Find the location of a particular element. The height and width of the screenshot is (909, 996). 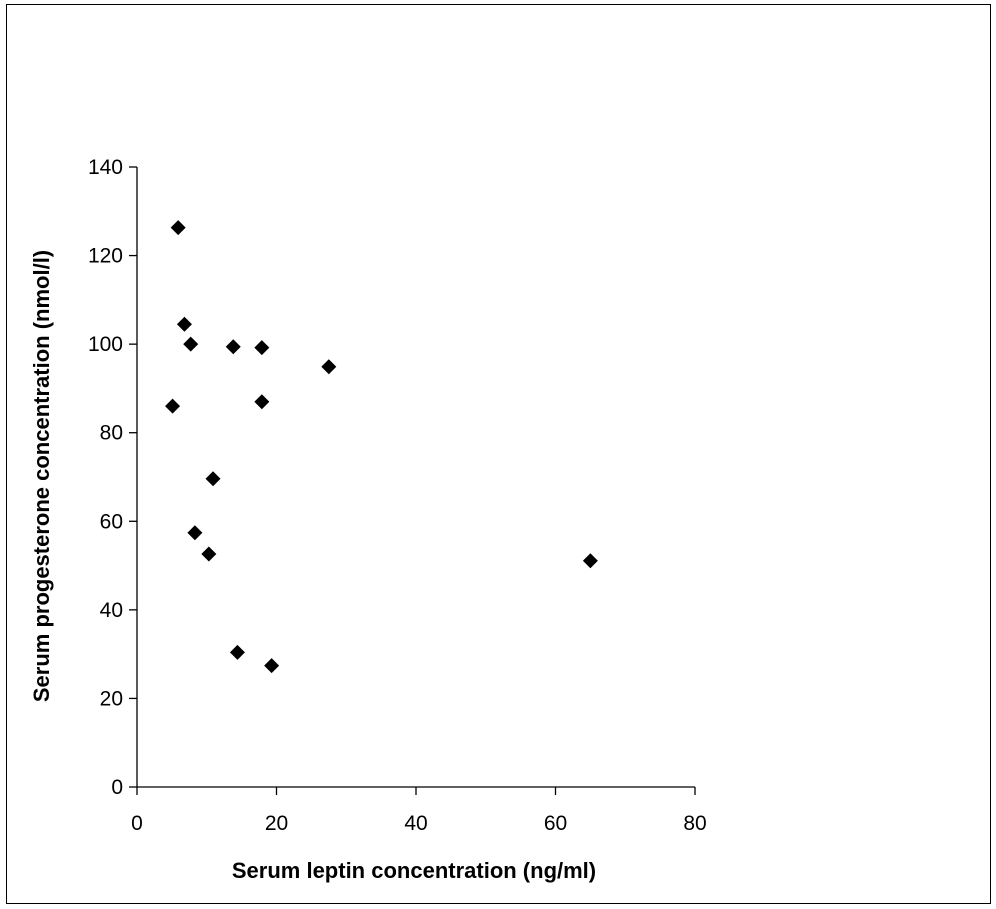

x-tick-label: 60 is located at coordinates (555, 823).